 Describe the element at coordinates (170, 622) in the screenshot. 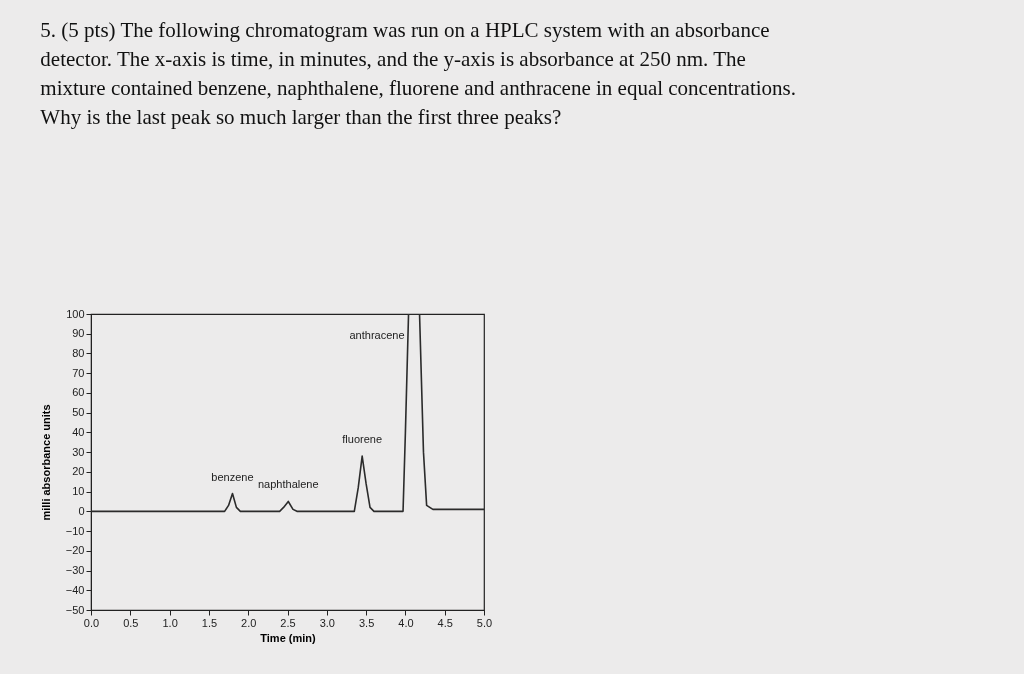

I see `x-tick-label: 1.0` at that location.